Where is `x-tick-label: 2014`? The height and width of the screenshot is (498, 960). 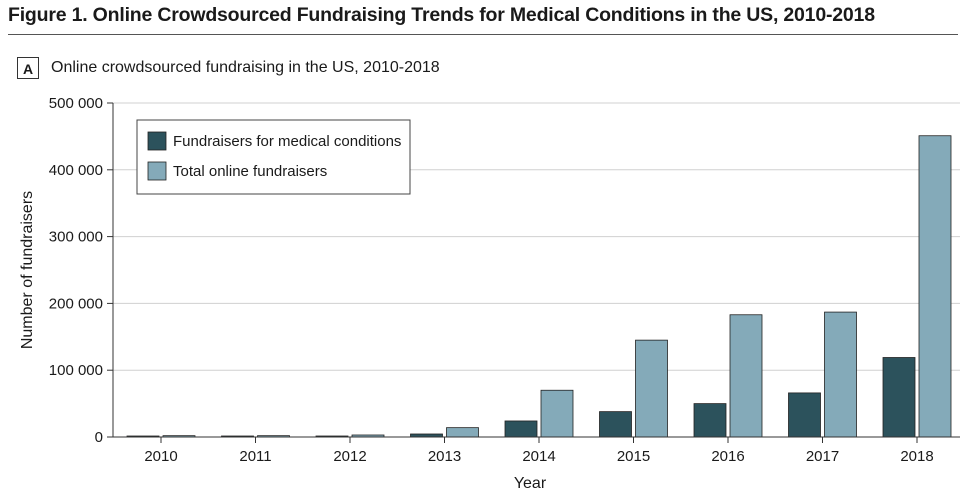 x-tick-label: 2014 is located at coordinates (538, 456).